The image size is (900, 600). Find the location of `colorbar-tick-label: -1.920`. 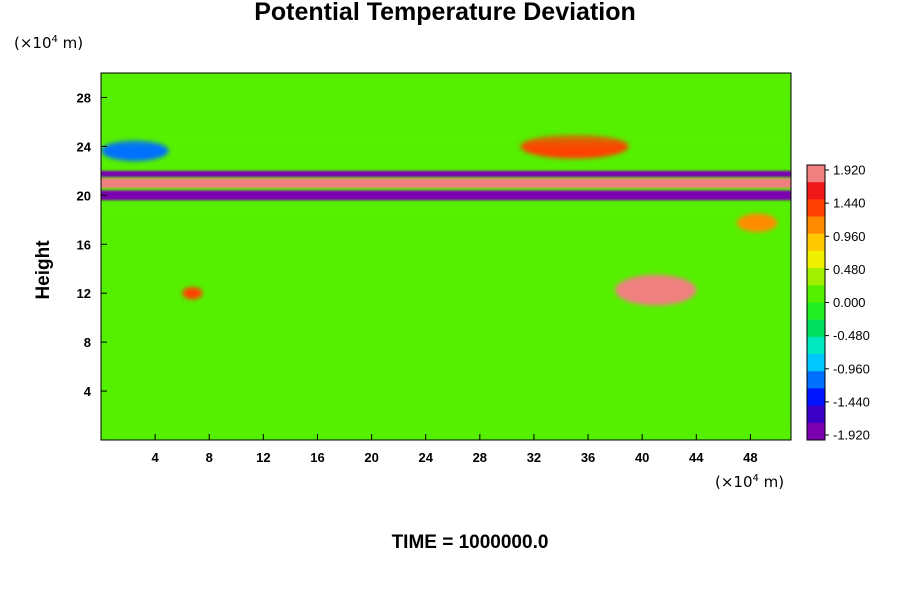

colorbar-tick-label: -1.920 is located at coordinates (851, 435).